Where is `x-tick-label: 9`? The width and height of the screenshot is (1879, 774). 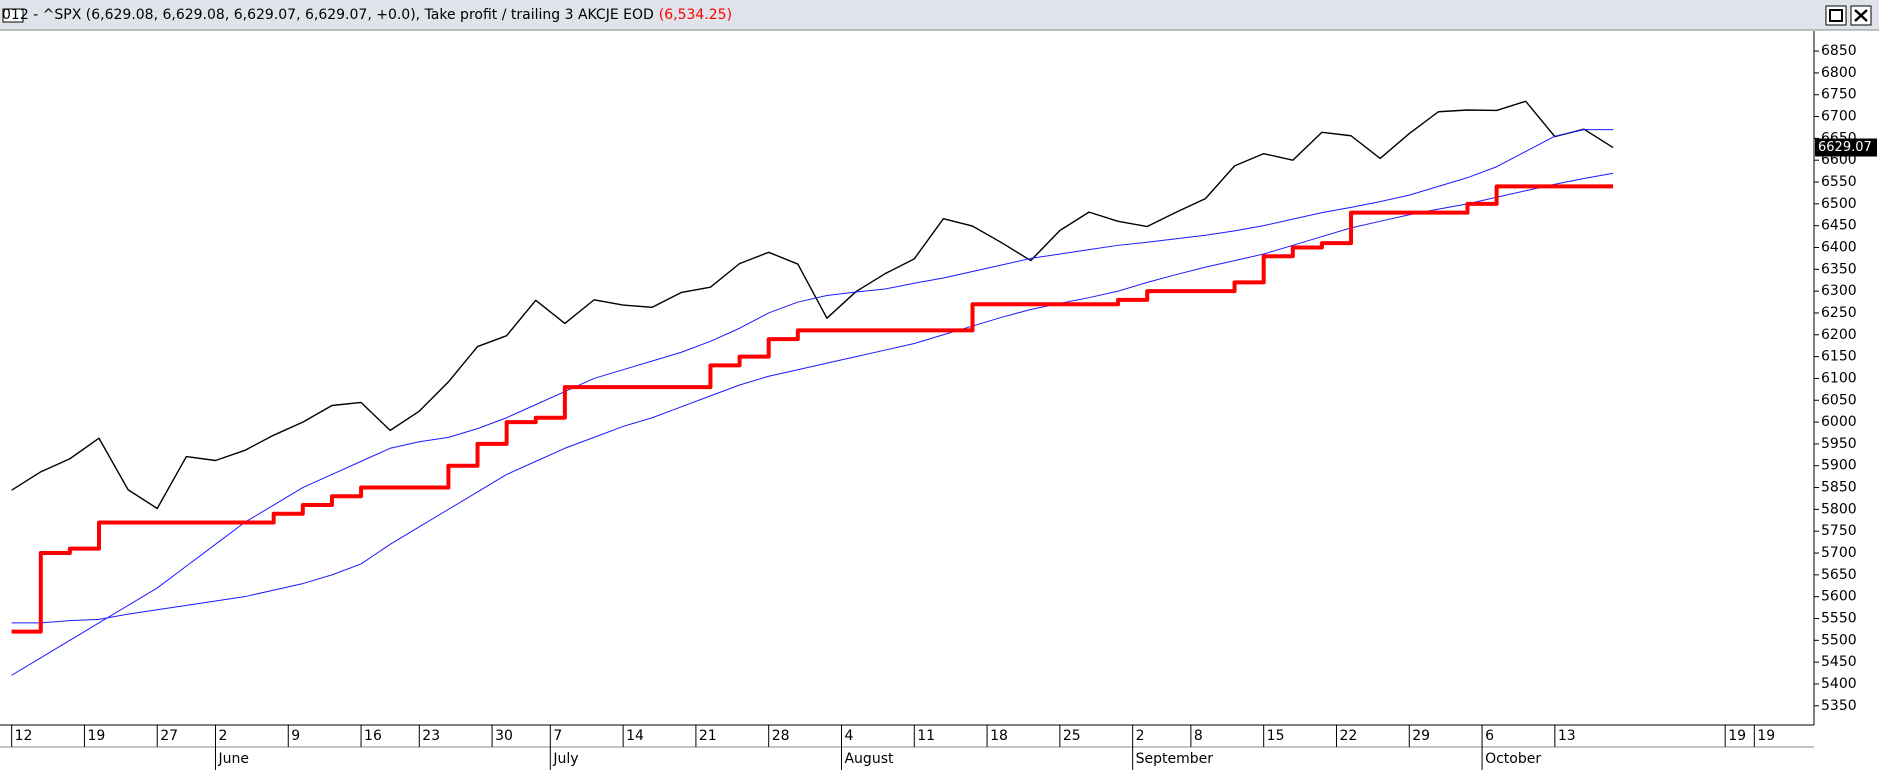
x-tick-label: 9 is located at coordinates (295, 736).